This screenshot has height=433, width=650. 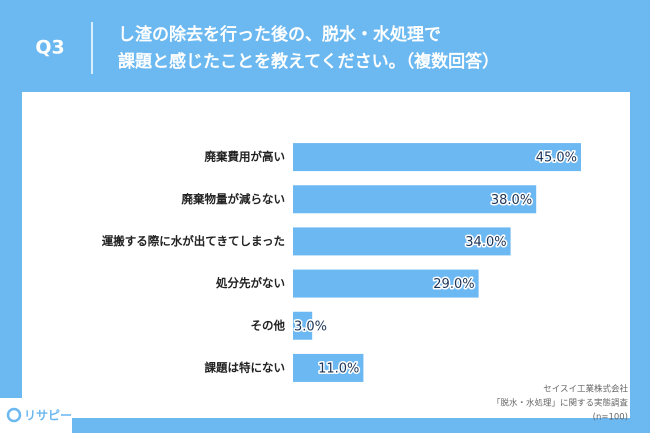 I want to click on title-line: 課題と感じたことを教えてください。（複数回答）, so click(x=308, y=61).